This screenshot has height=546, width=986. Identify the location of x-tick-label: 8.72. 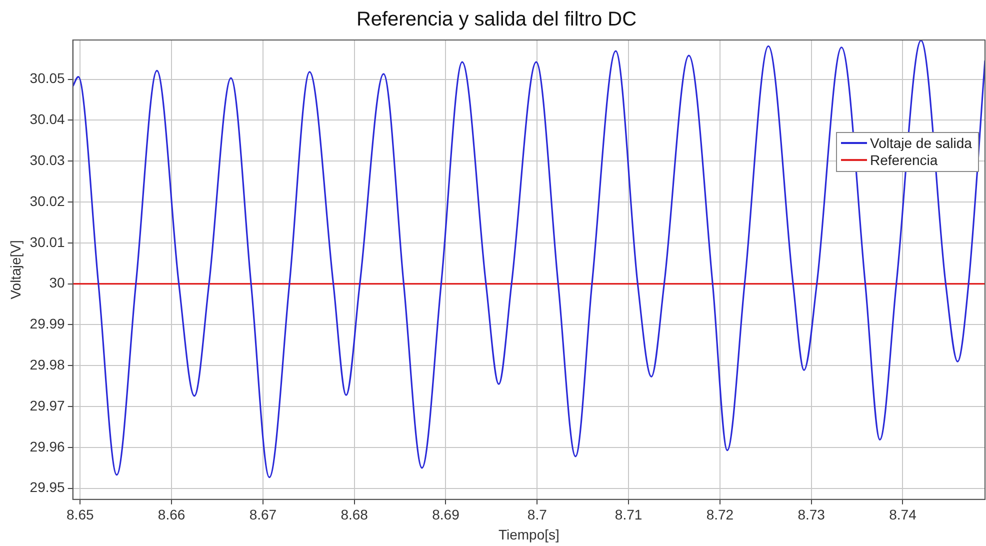
(720, 514).